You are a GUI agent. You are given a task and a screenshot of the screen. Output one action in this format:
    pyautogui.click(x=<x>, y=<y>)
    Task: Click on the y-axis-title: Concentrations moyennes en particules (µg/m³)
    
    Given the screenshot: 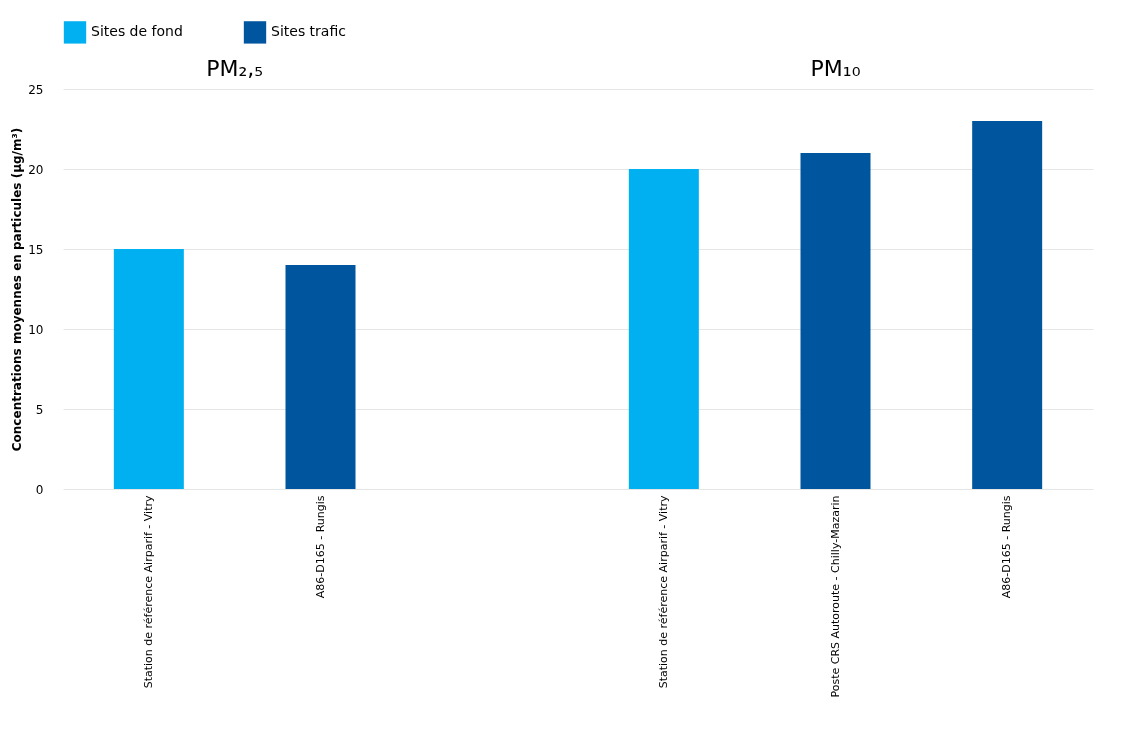 What is the action you would take?
    pyautogui.click(x=17, y=289)
    